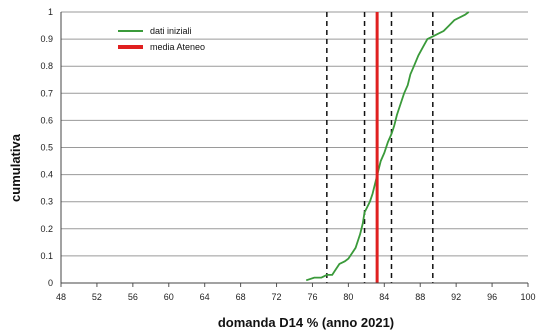 The height and width of the screenshot is (335, 544). What do you see at coordinates (348, 297) in the screenshot?
I see `x-tick-label: 80` at bounding box center [348, 297].